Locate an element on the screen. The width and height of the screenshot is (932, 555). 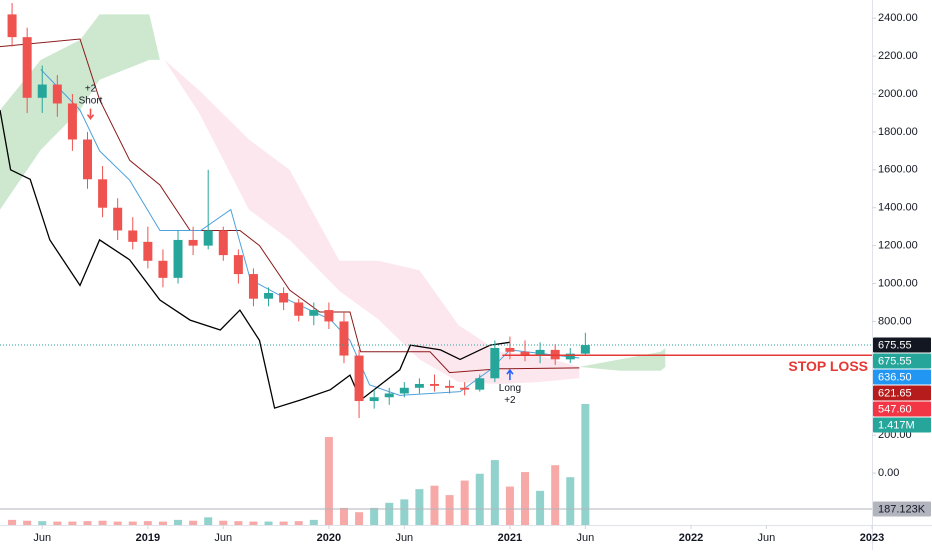
x-tick-label: 2021 is located at coordinates (510, 538).